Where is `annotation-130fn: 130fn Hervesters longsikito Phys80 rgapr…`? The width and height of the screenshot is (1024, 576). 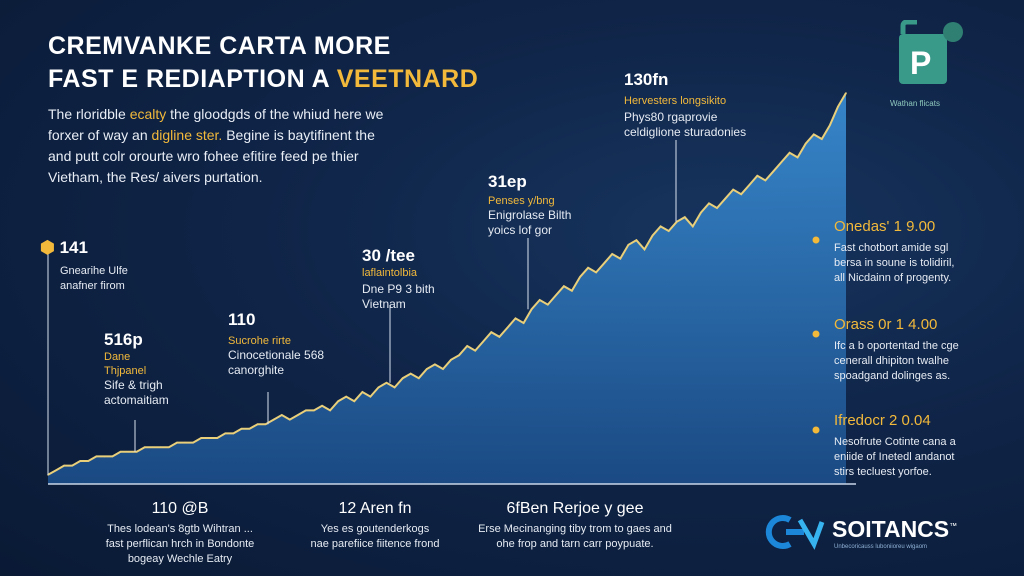 annotation-130fn: 130fn Hervesters longsikito Phys80 rgapr… is located at coordinates (685, 105).